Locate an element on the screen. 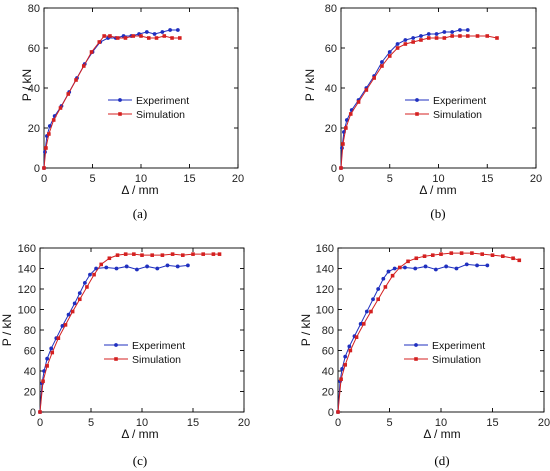 The image size is (550, 471). x-tick-label-a: 10 is located at coordinates (141, 179).